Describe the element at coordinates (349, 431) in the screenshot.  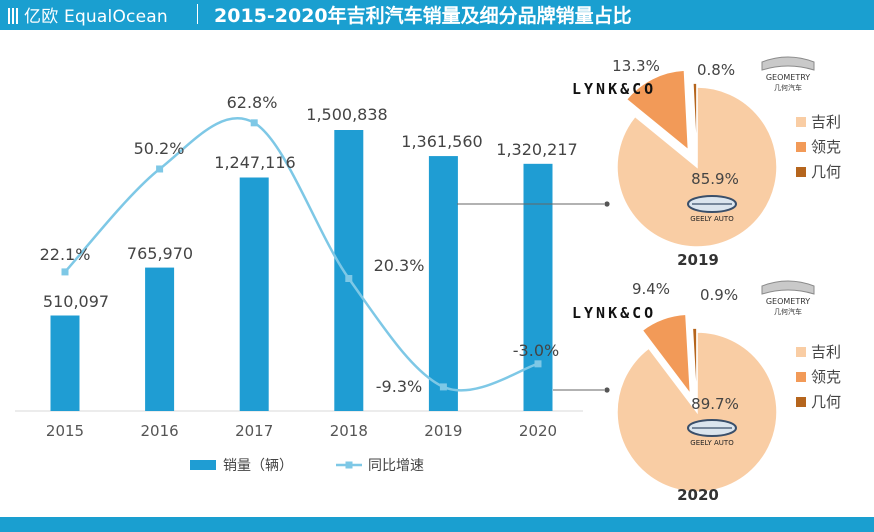
I see `x-tick-label: 2018` at that location.